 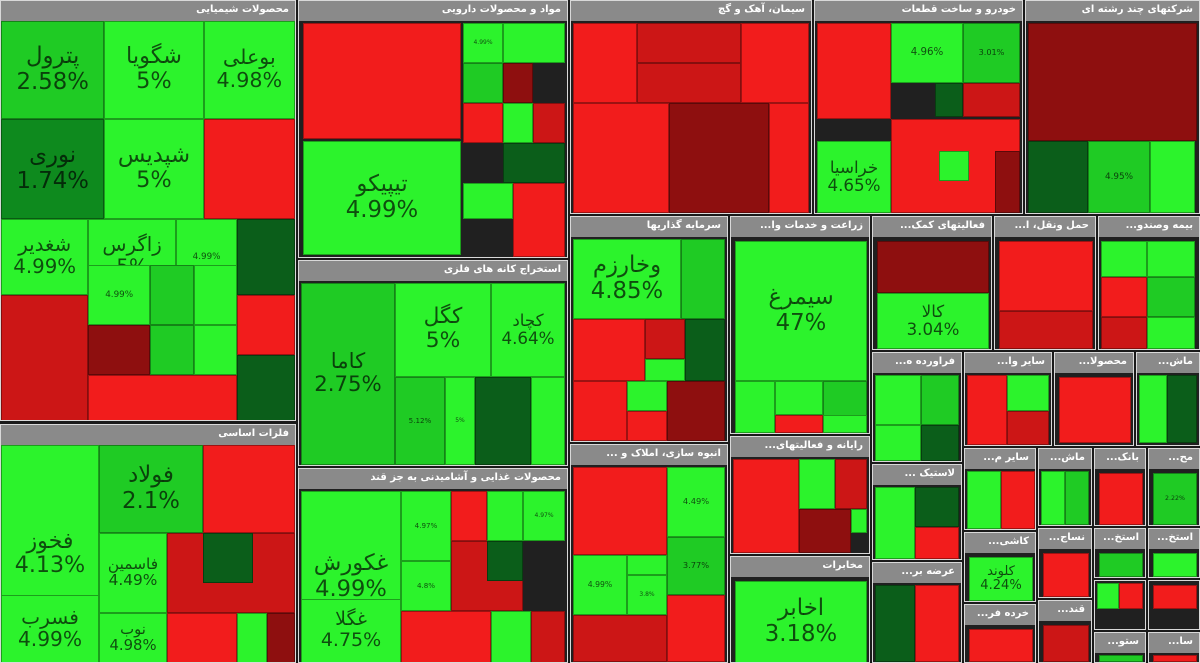 I want to click on sector-kashi: کاشی... کلوند 4.24%, so click(x=1000, y=567).